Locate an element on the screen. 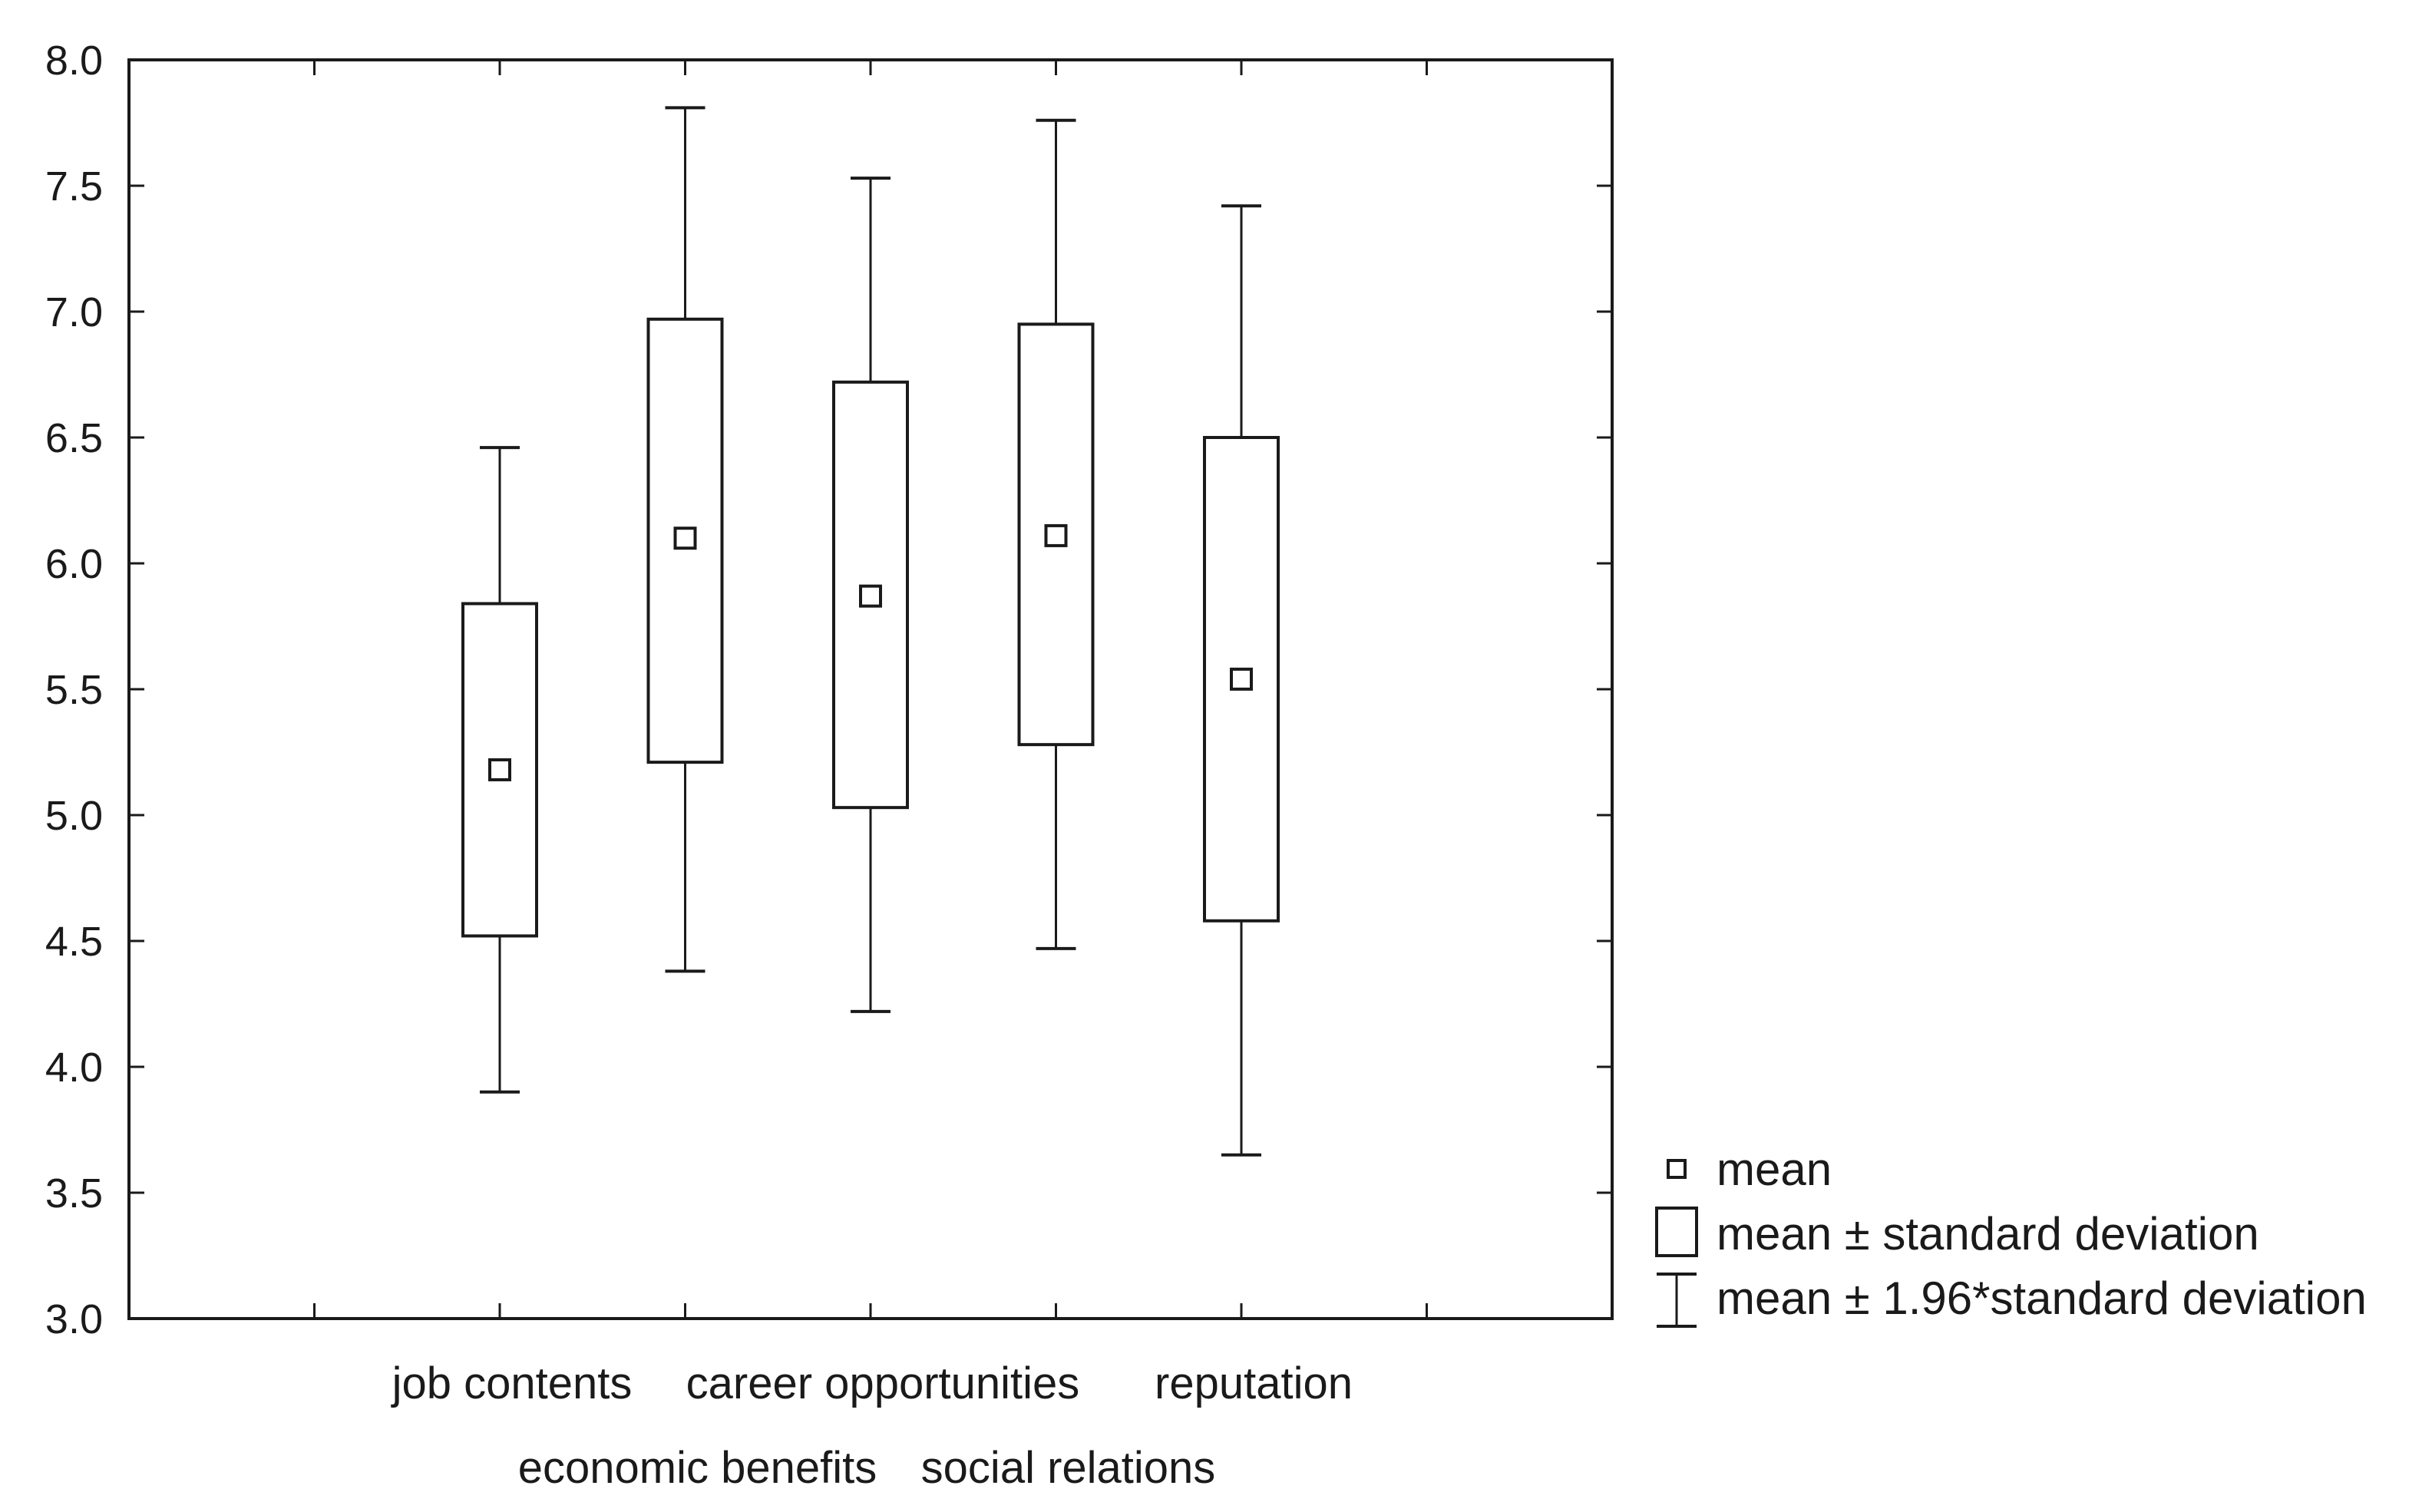 The height and width of the screenshot is (1512, 2432). y-tick-label: 6.0 is located at coordinates (74, 564).